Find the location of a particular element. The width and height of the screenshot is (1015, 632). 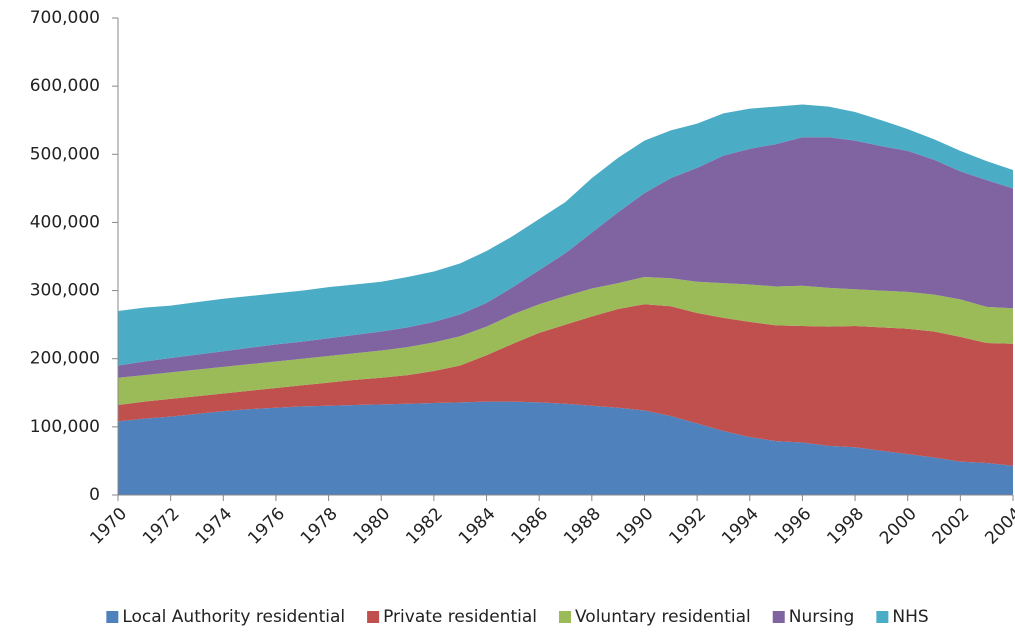

y-tick-label: 500,000 is located at coordinates (65, 154).